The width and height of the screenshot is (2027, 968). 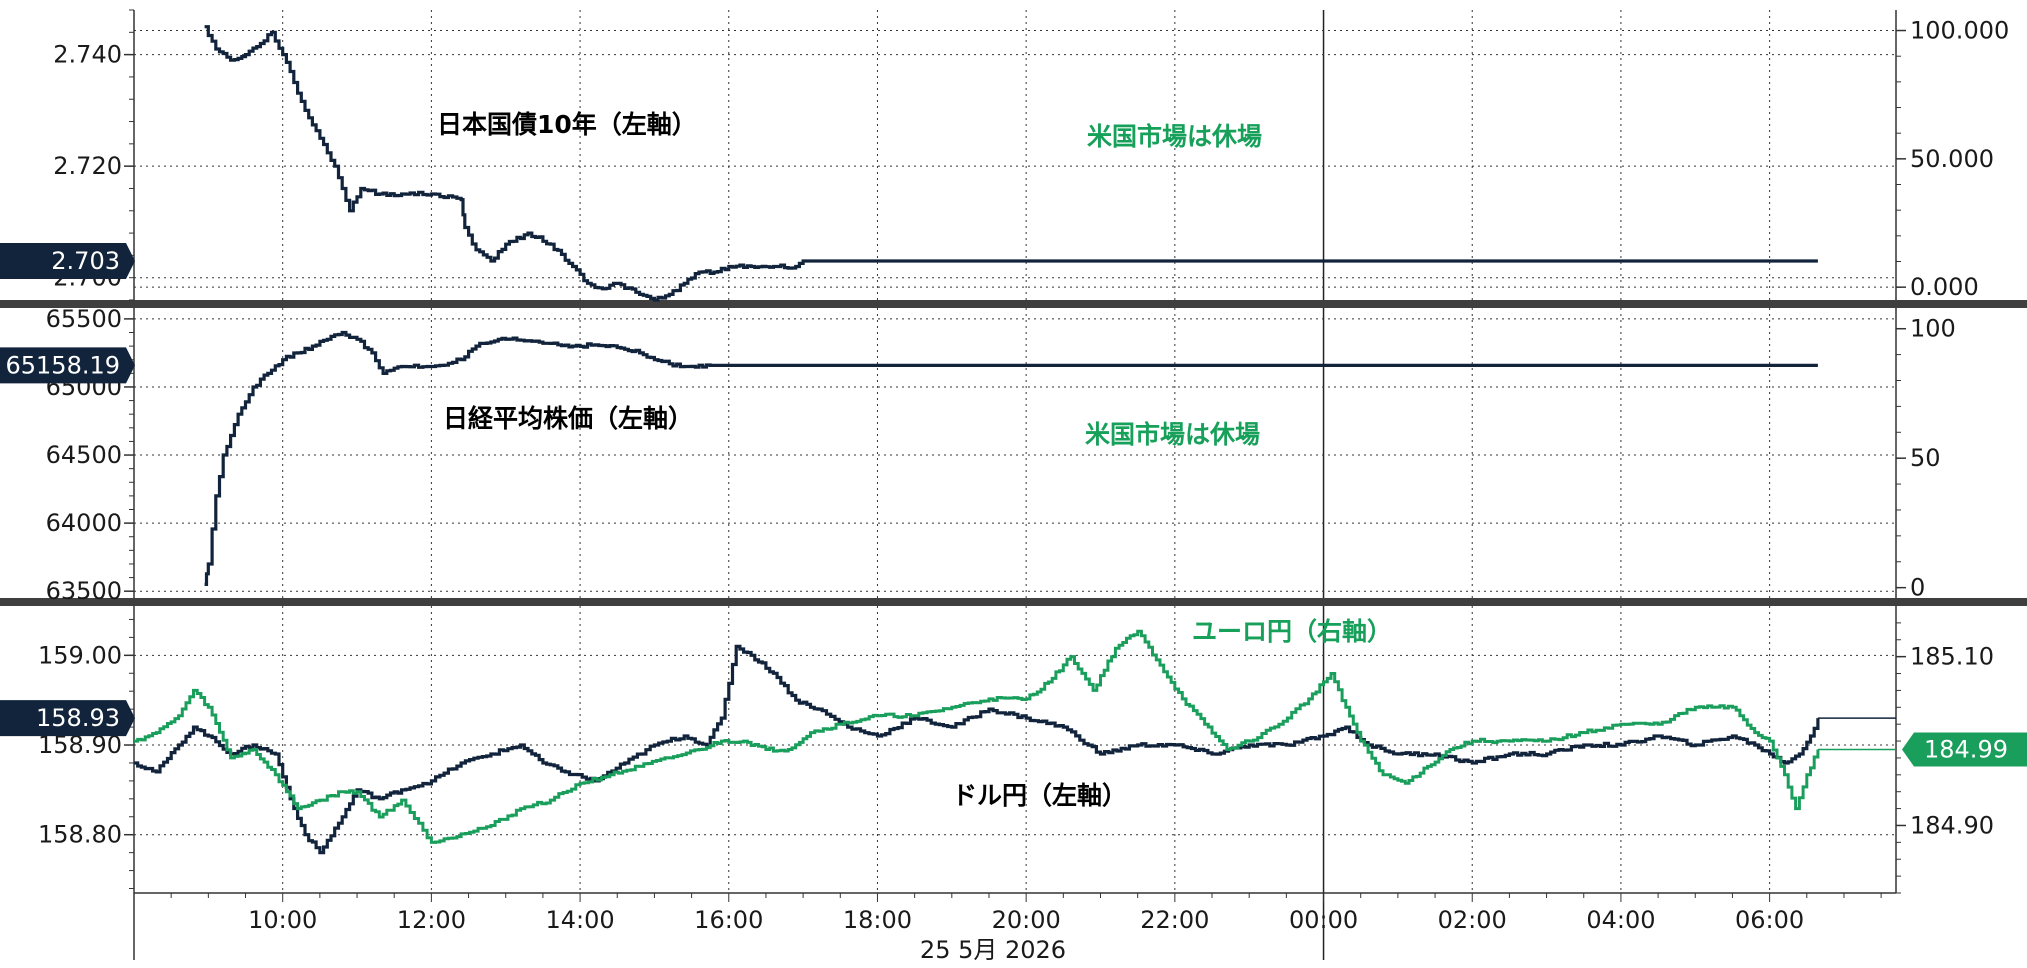 I want to click on y-right-tick-label: 100, so click(x=1933, y=329).